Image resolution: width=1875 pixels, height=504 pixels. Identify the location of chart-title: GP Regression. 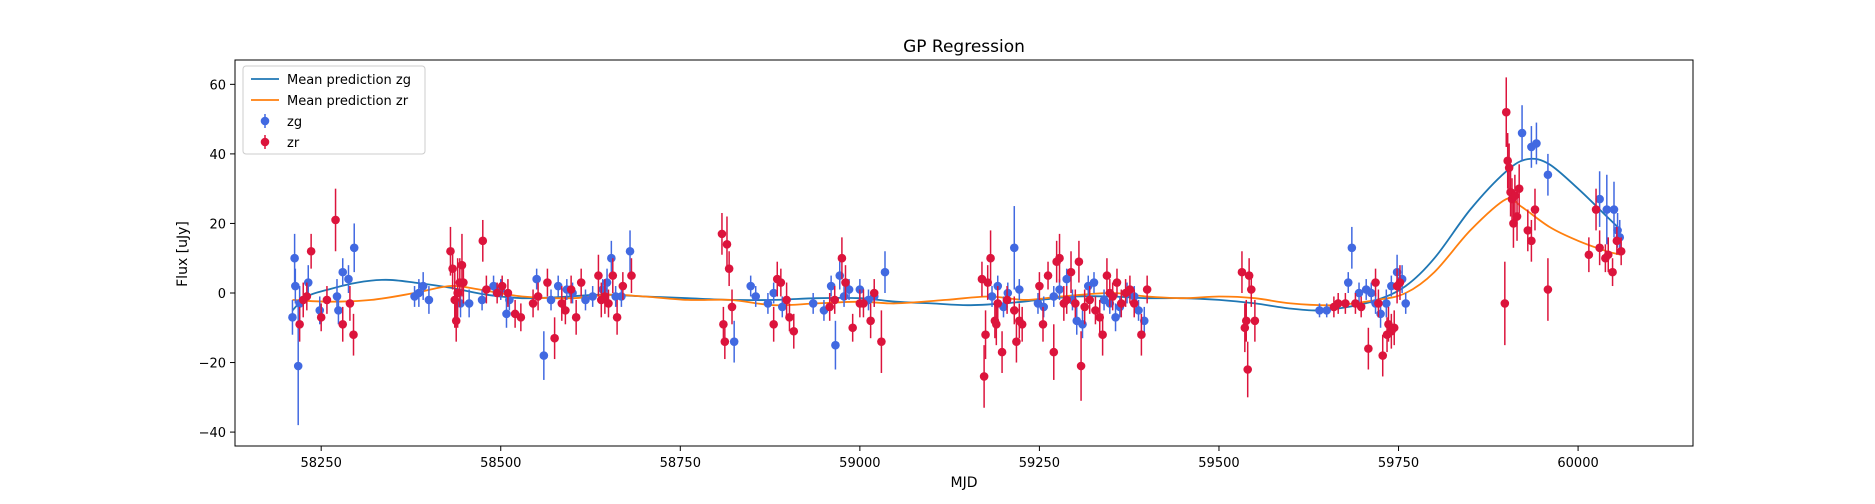
(964, 47).